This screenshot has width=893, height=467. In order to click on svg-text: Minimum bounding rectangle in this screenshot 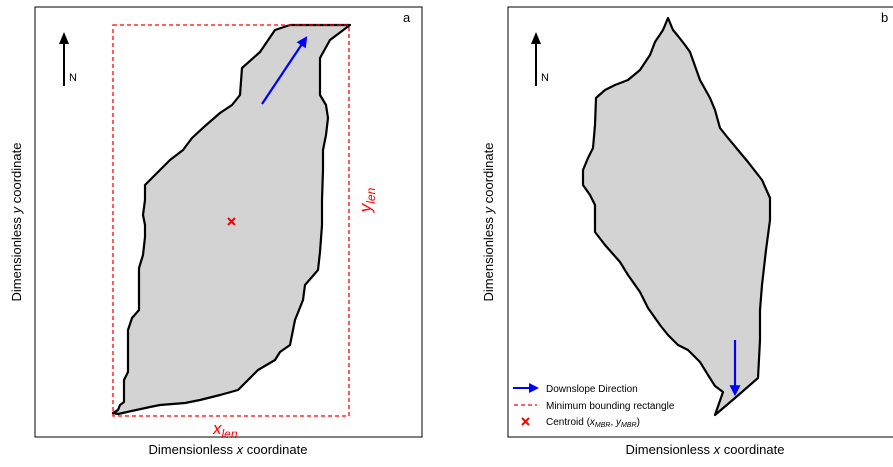, I will do `click(610, 406)`.